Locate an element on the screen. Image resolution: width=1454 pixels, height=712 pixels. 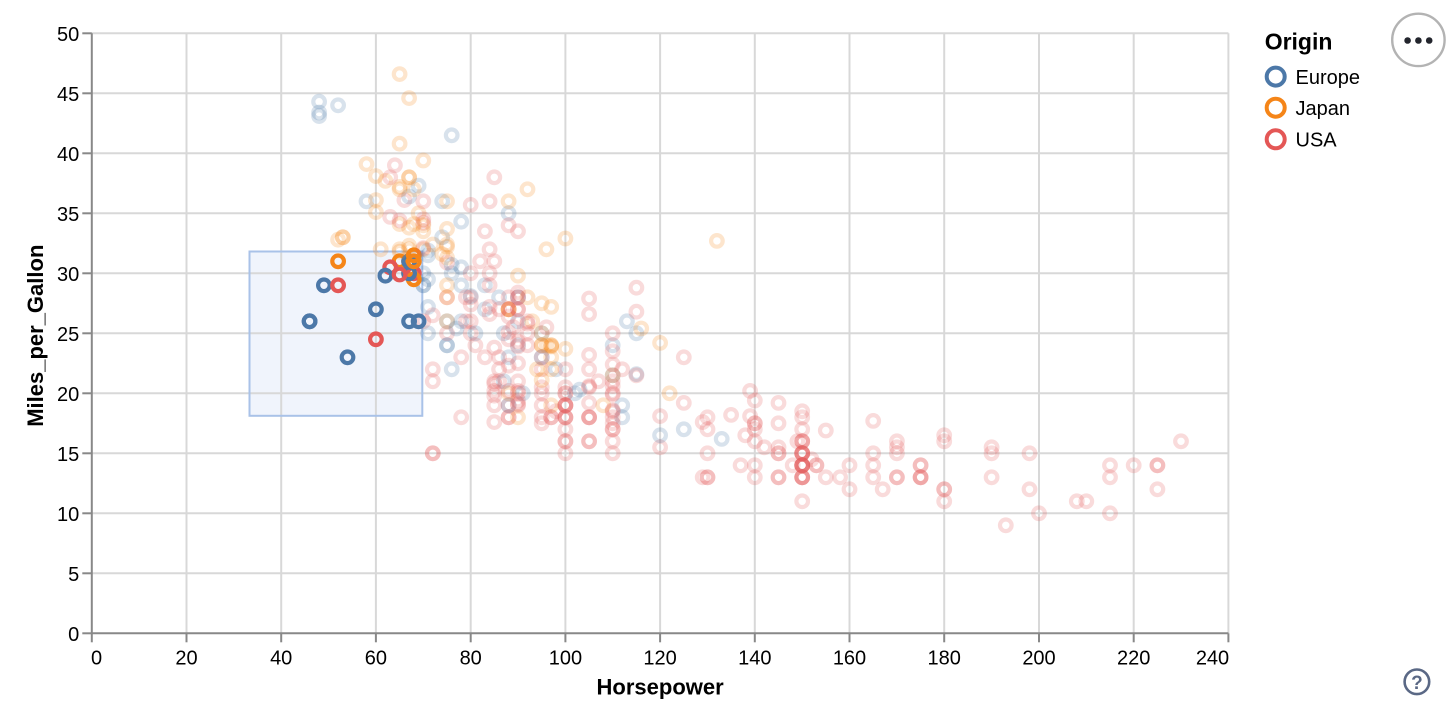
svg-text: 80 is located at coordinates (471, 659).